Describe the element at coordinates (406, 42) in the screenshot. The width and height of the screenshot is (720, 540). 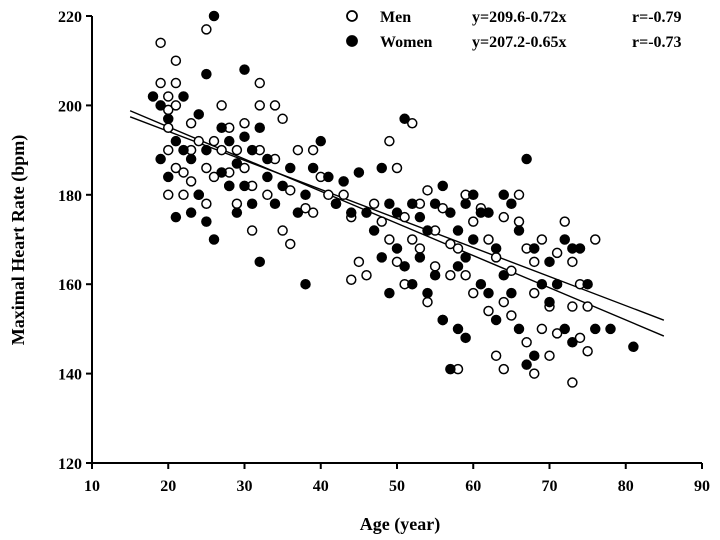
I see `legend-women-label: Women` at that location.